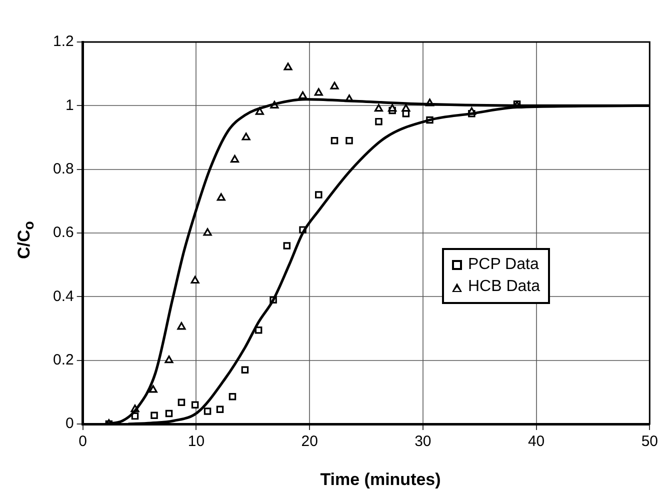 Image resolution: width=661 pixels, height=502 pixels. Describe the element at coordinates (70, 105) in the screenshot. I see `y-tick-label: 1` at that location.